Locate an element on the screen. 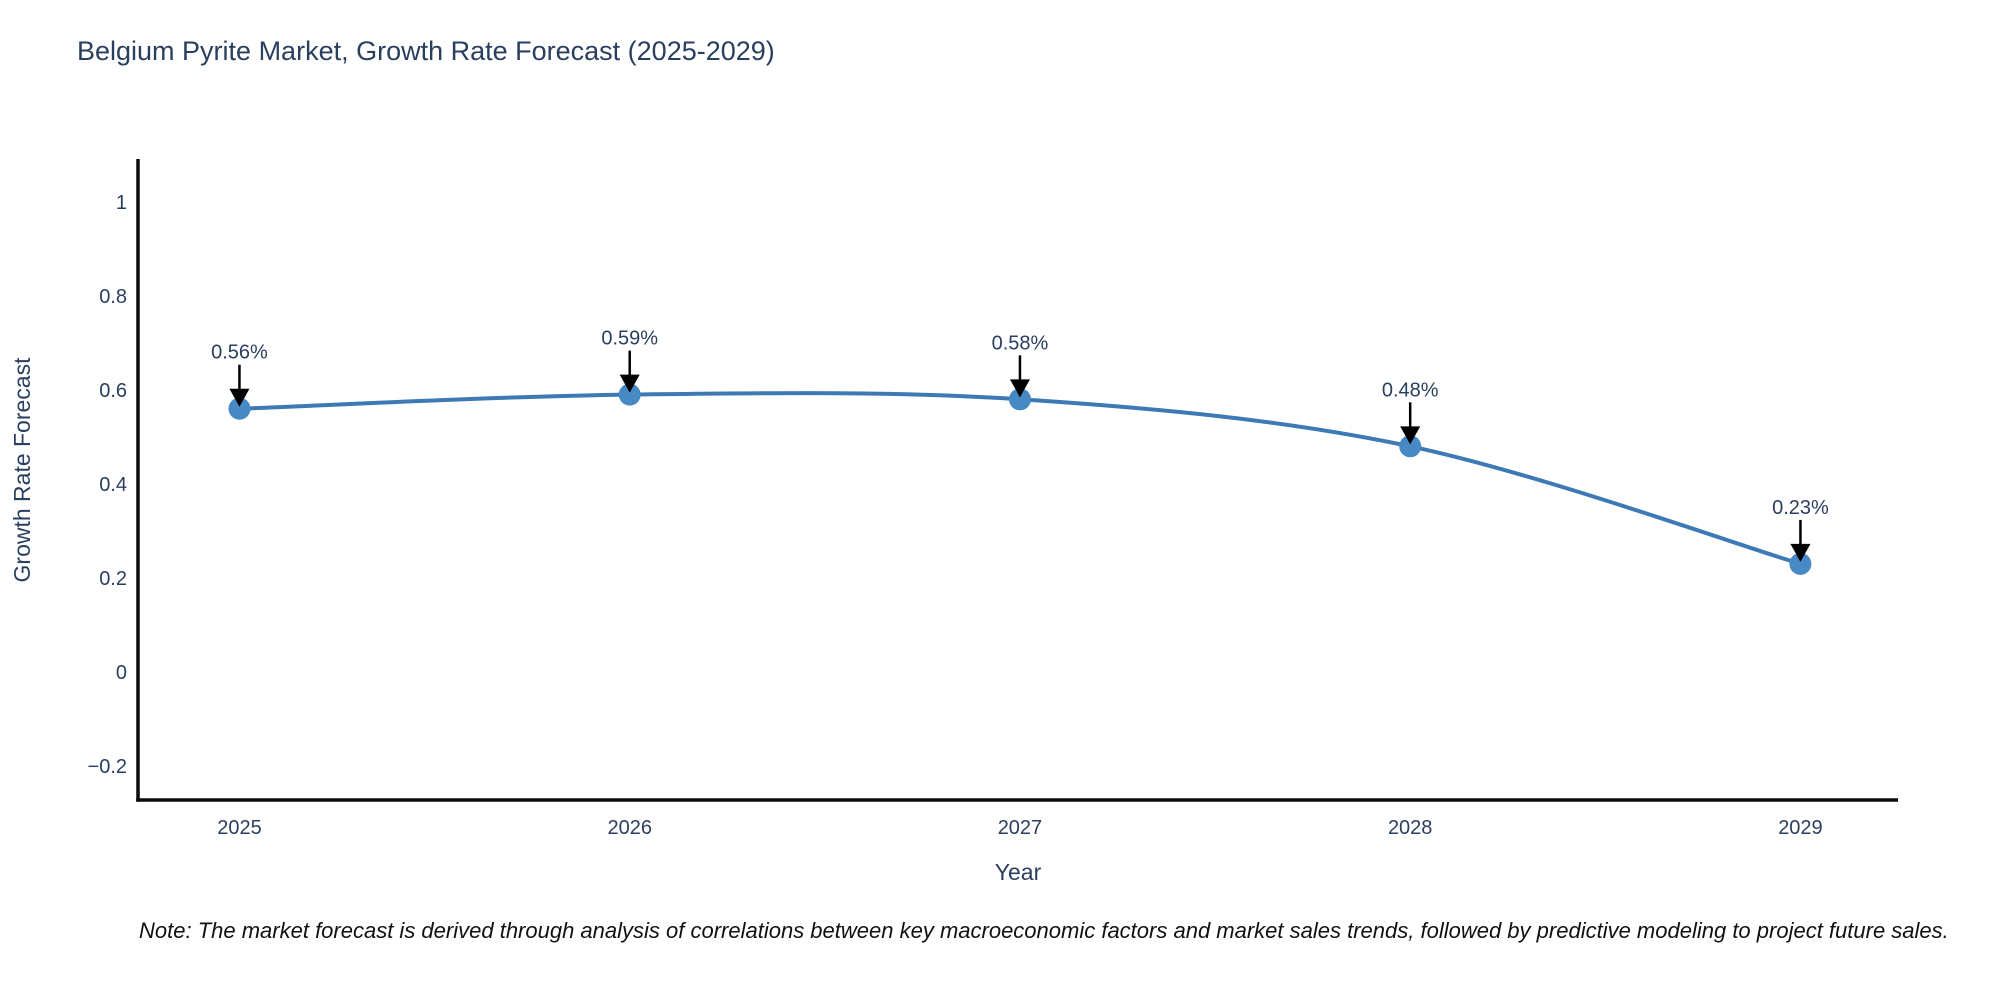 The image size is (2000, 1000). x-tick-label: 2029 is located at coordinates (1800, 828).